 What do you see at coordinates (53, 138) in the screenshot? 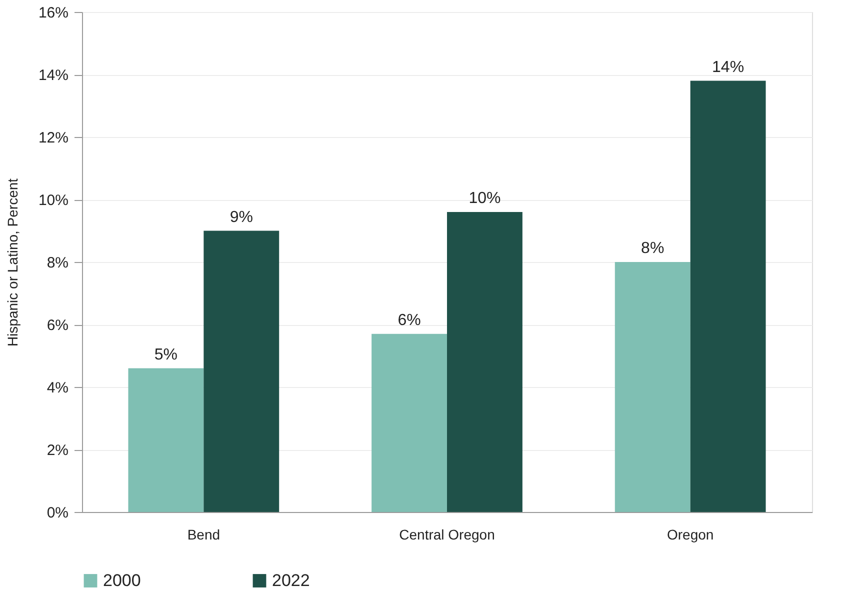
I see `y-tick-label: 12%` at bounding box center [53, 138].